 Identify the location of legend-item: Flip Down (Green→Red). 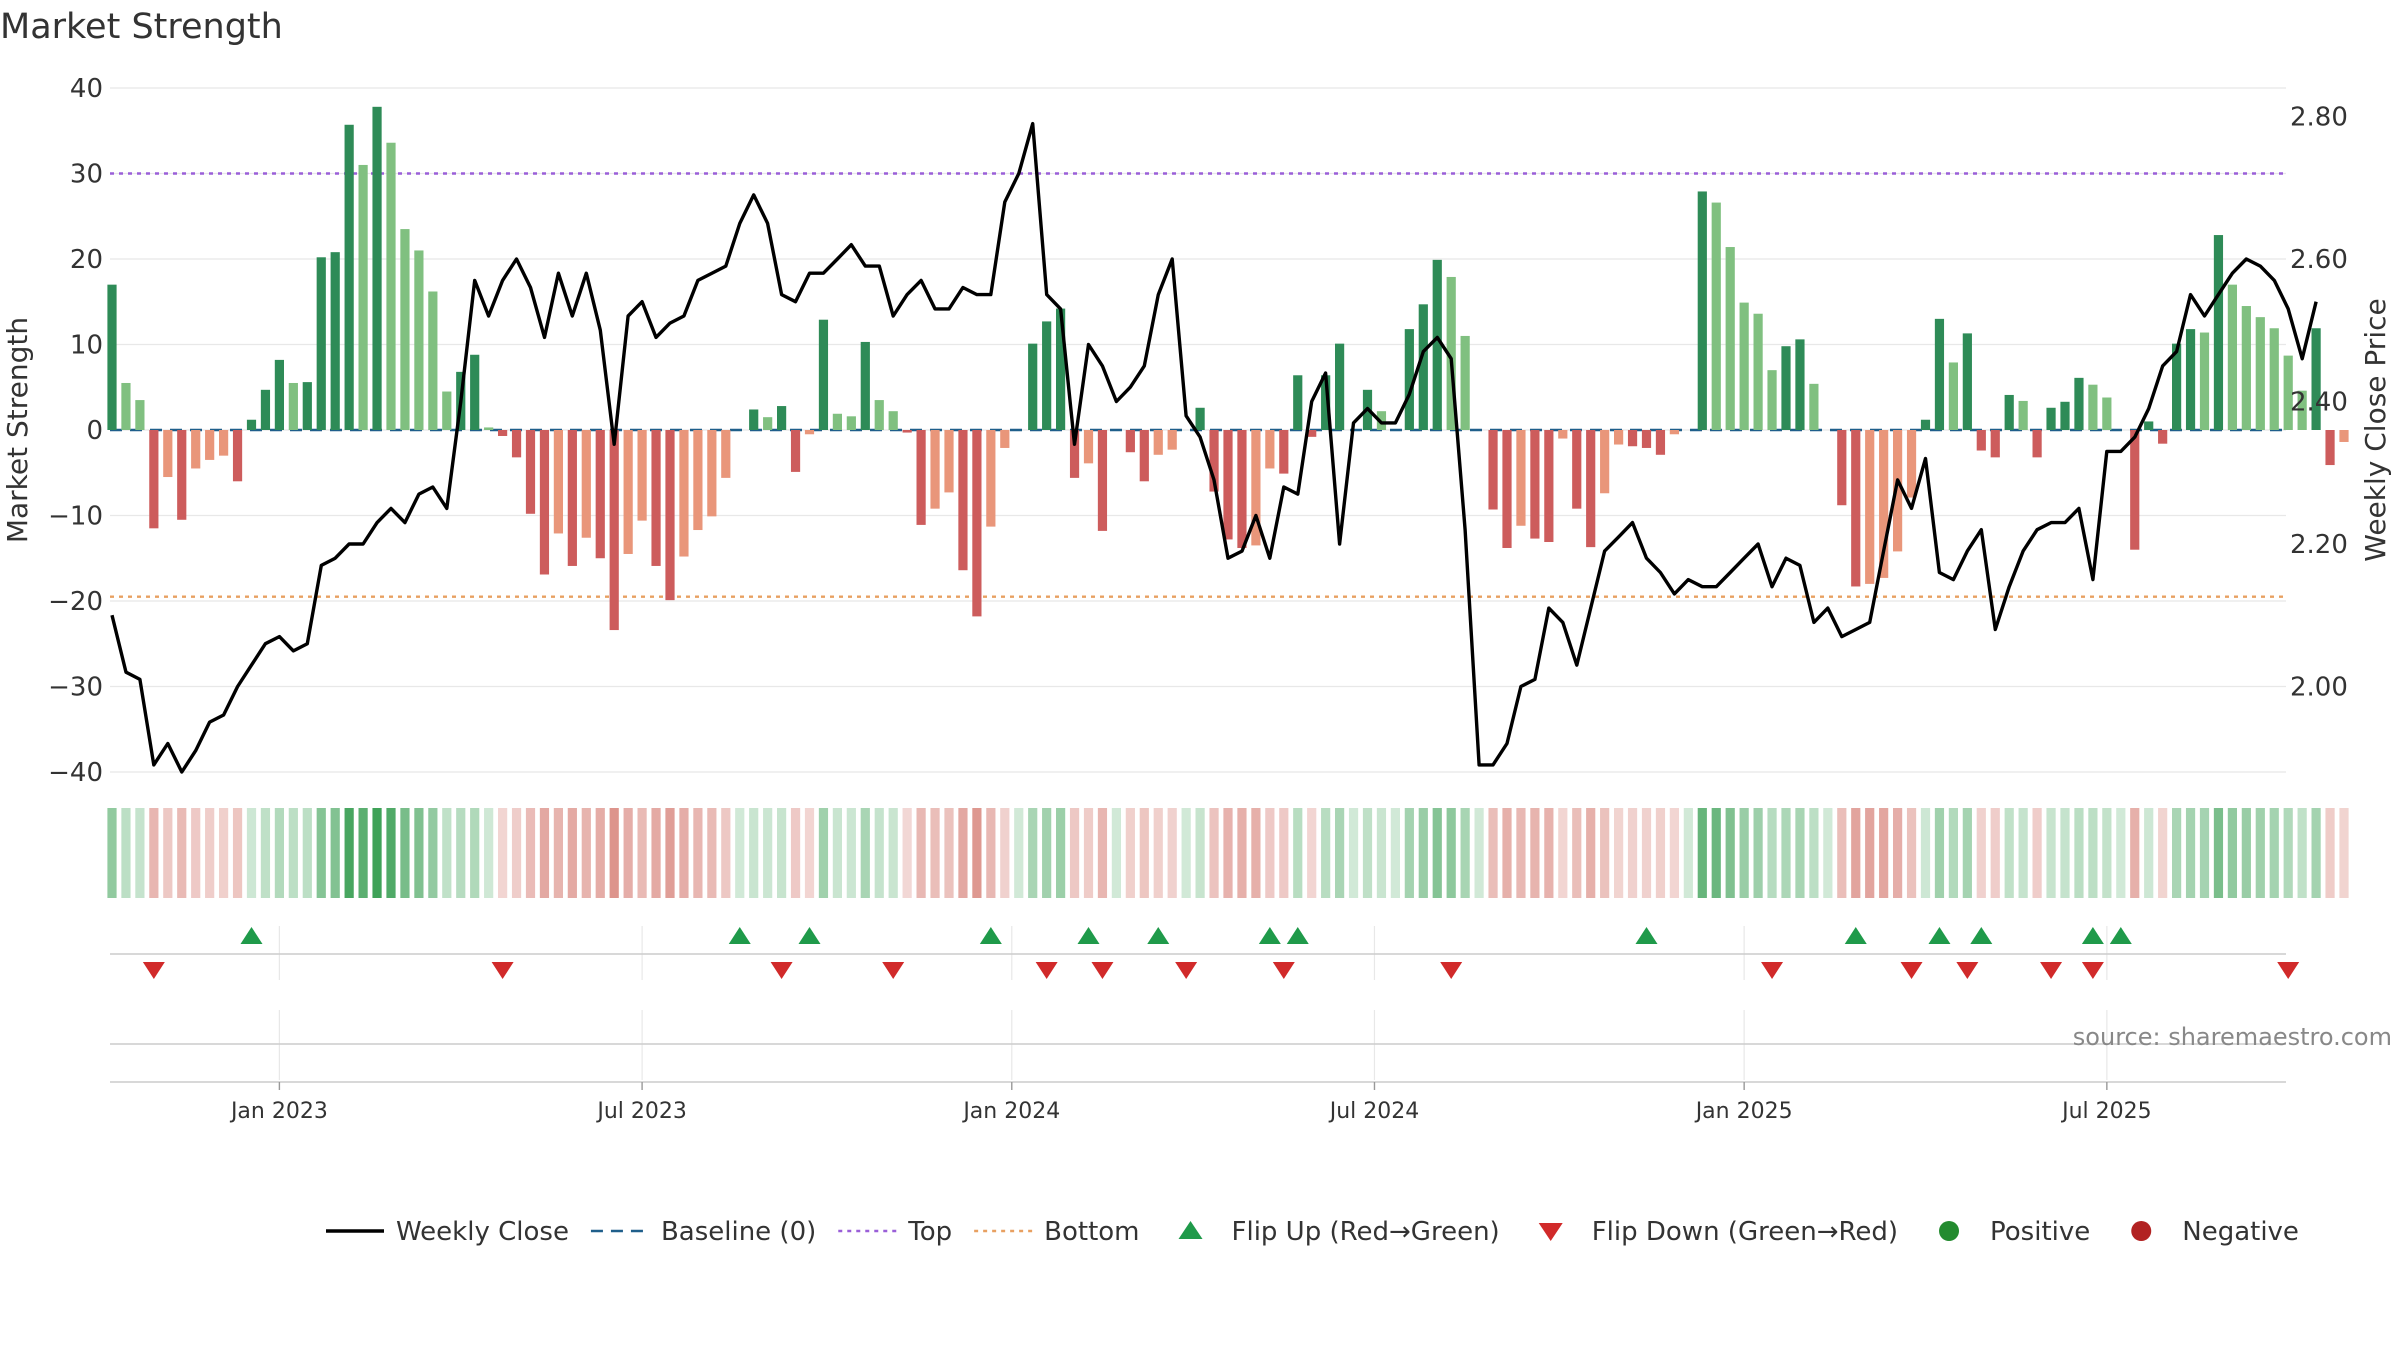
(1718, 1232).